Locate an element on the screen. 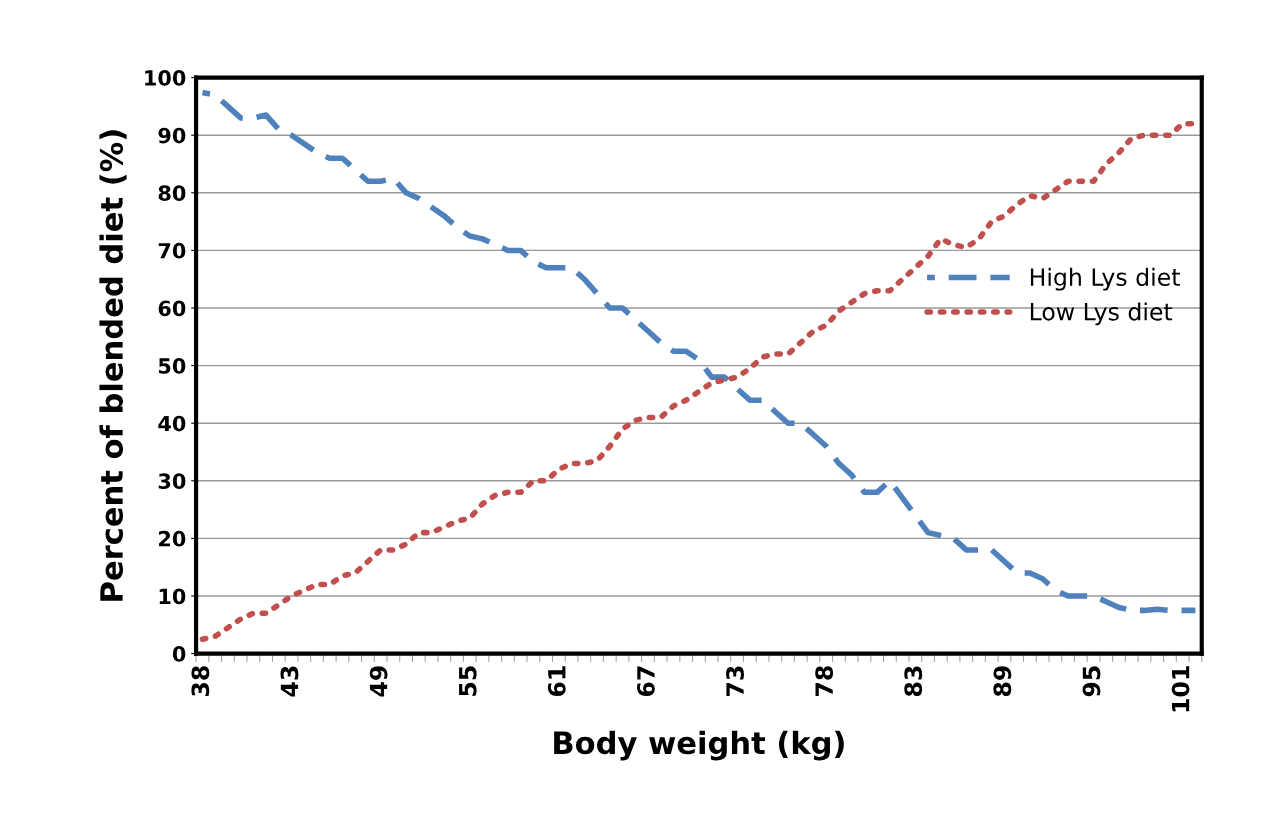 The width and height of the screenshot is (1265, 817). y-tick-label: 40 is located at coordinates (172, 423).